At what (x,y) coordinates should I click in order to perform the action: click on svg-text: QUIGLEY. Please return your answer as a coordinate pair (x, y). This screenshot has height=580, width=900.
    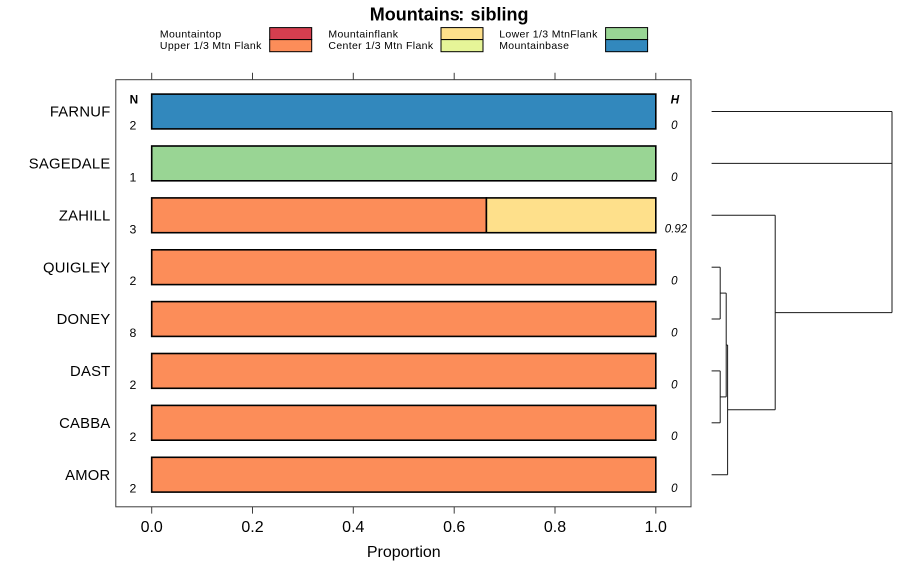
    Looking at the image, I should click on (77, 268).